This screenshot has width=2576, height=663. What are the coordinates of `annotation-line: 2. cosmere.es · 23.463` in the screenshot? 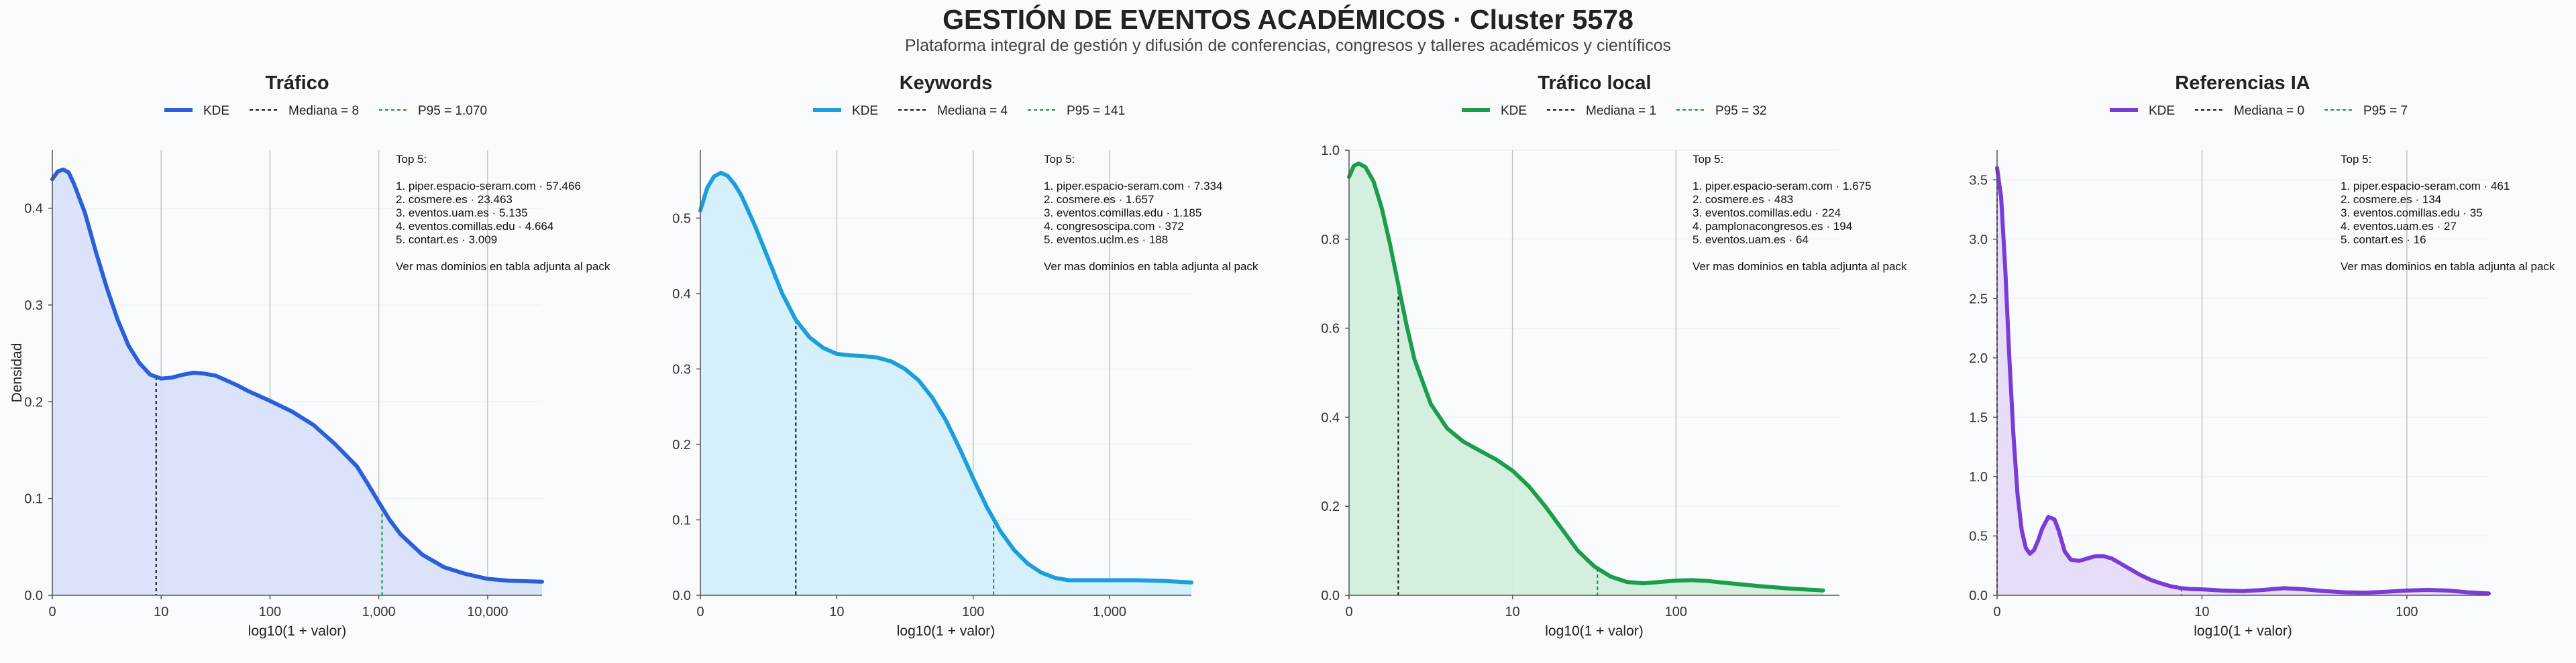 It's located at (454, 200).